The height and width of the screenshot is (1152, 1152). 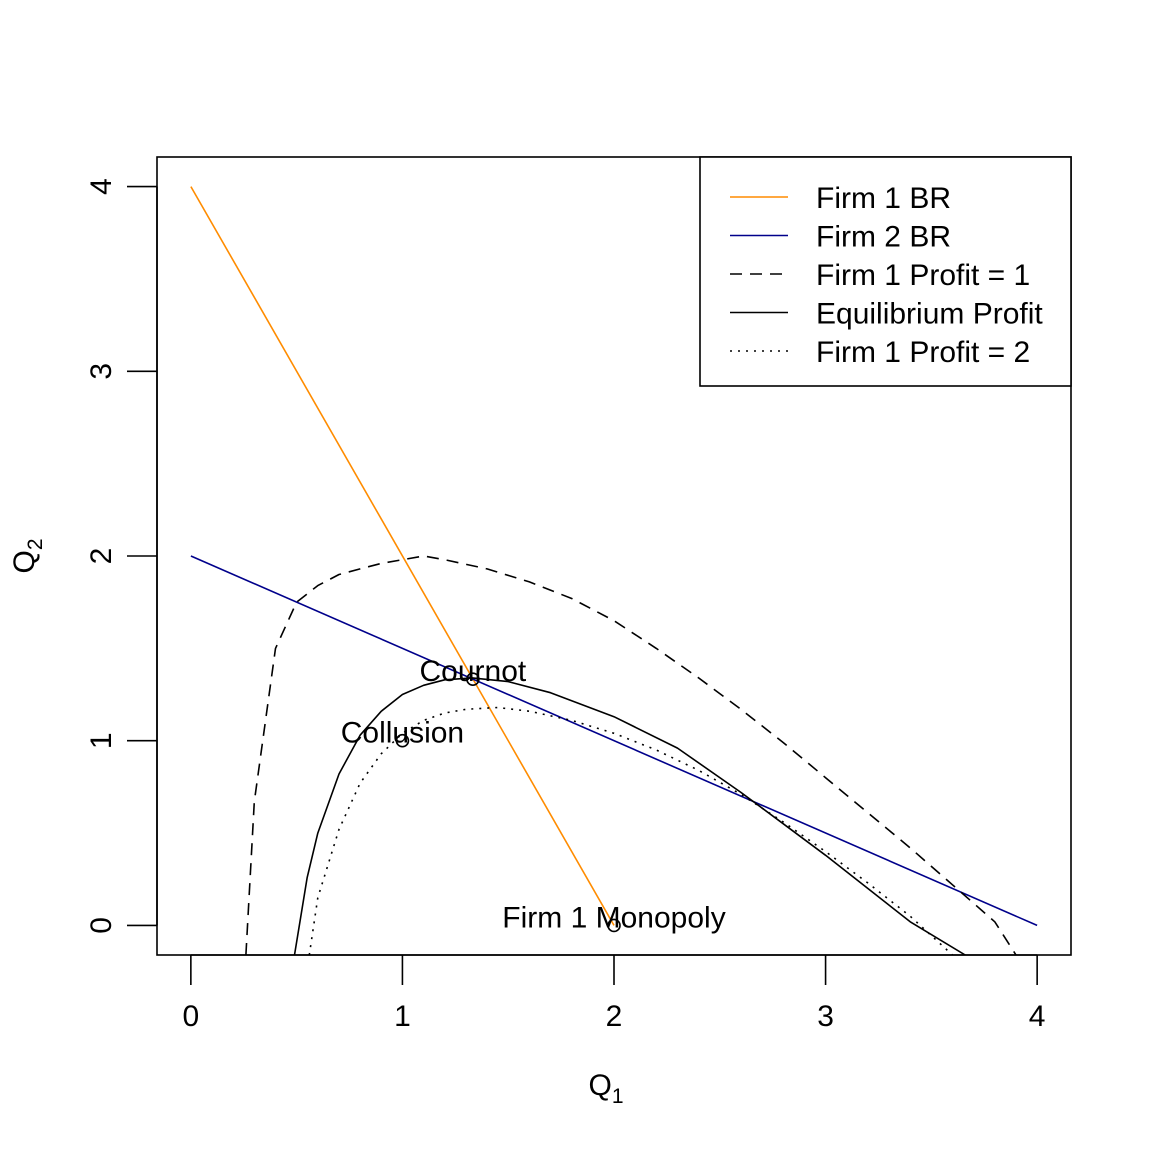 I want to click on x-tick-label: 2, so click(x=614, y=1016).